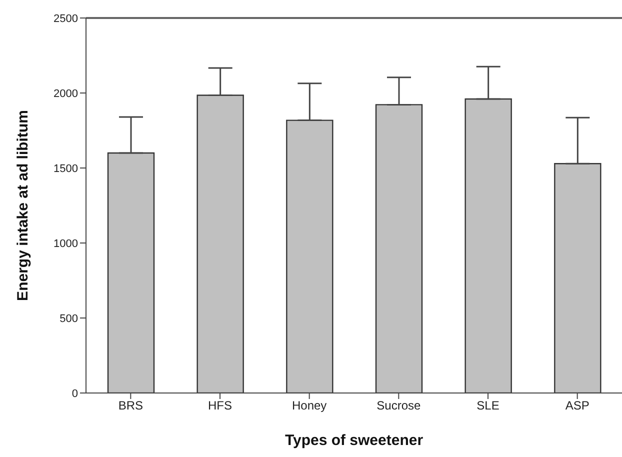 The height and width of the screenshot is (457, 622). I want to click on y-tick-label: 500, so click(69, 318).